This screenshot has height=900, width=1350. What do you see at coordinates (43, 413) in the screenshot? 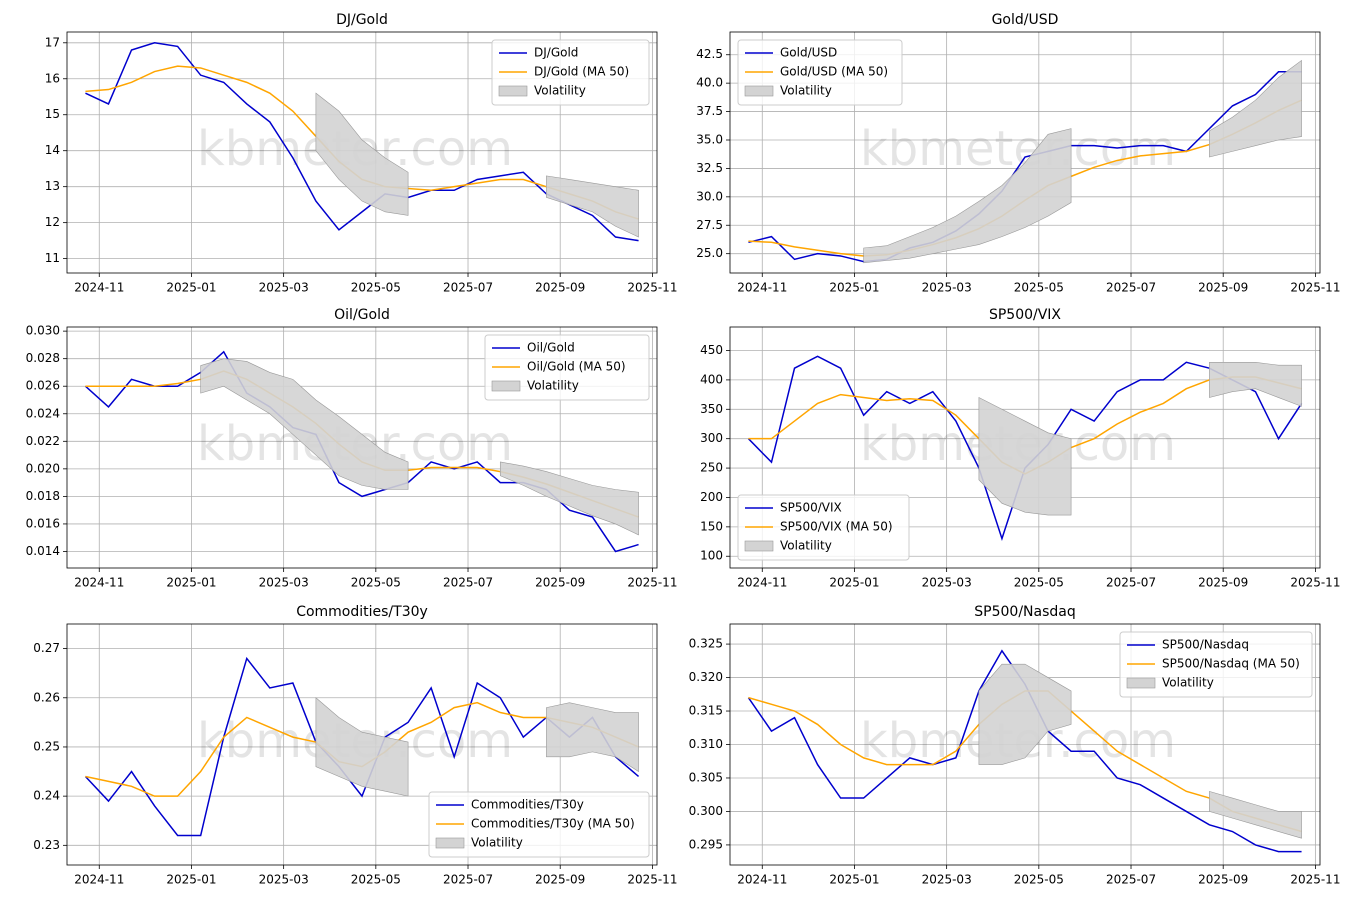
I see `y-tick-label: 0.024` at bounding box center [43, 413].